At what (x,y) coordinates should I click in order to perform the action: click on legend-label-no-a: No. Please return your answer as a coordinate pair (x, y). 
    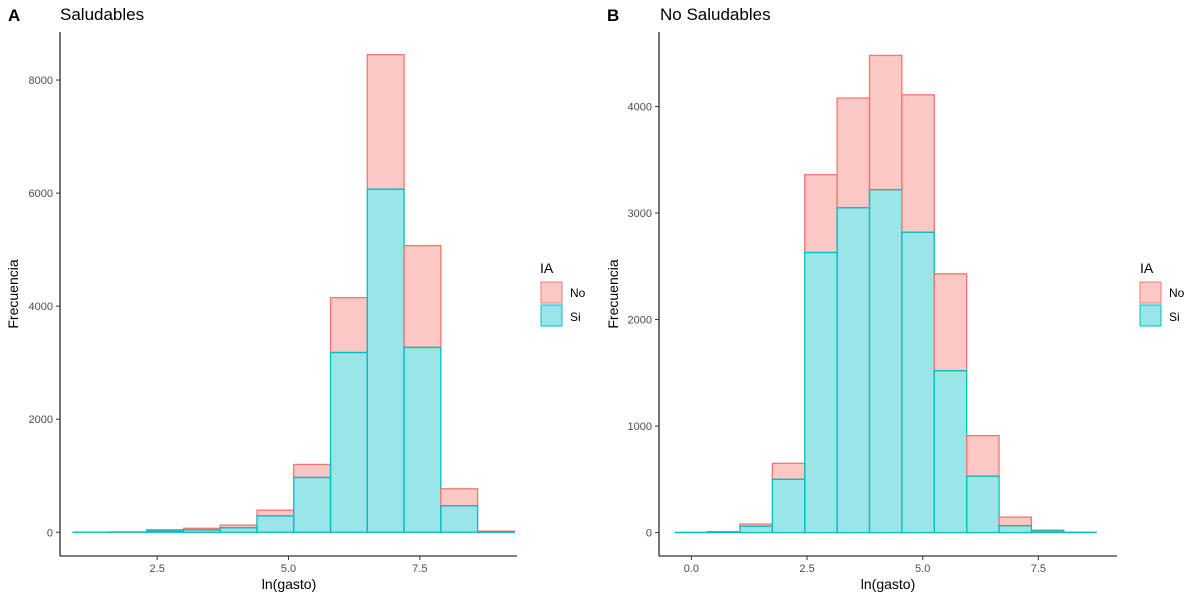
    Looking at the image, I should click on (578, 293).